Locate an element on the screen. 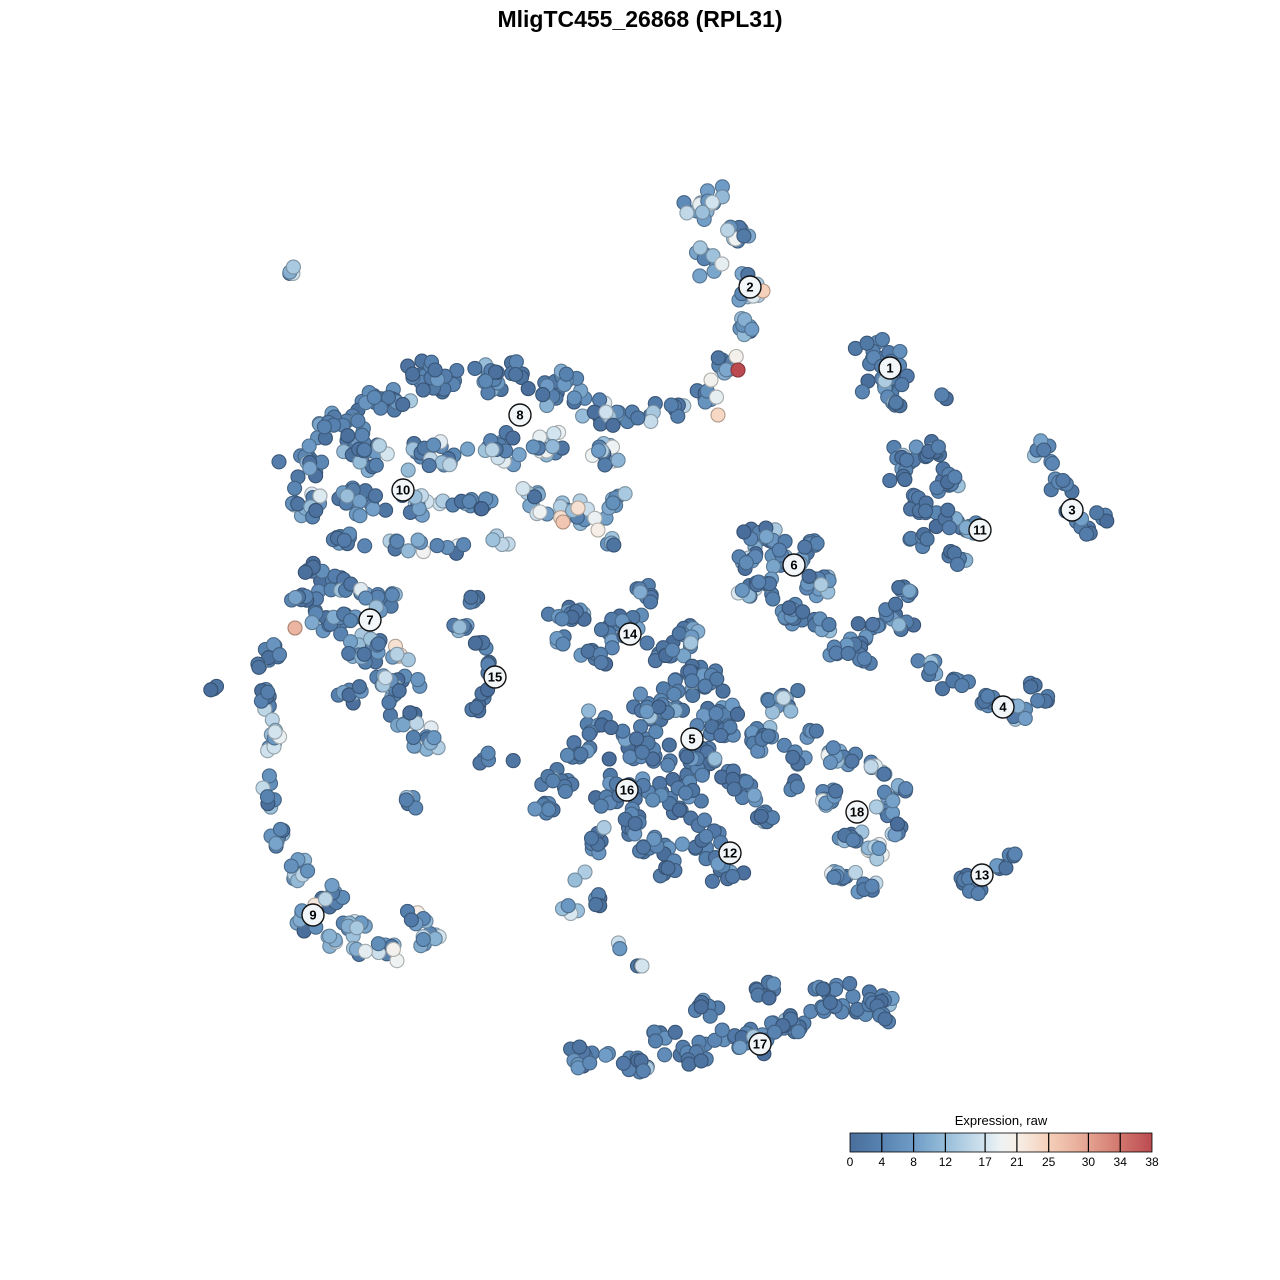  plot-title: MligTC455_26868 (RPL31) is located at coordinates (640, 19).